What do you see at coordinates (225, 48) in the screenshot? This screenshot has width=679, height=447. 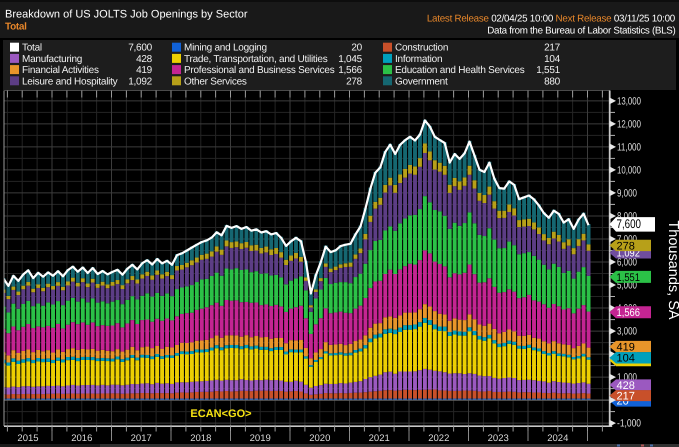 I see `svg-text: Mining and Logging` at bounding box center [225, 48].